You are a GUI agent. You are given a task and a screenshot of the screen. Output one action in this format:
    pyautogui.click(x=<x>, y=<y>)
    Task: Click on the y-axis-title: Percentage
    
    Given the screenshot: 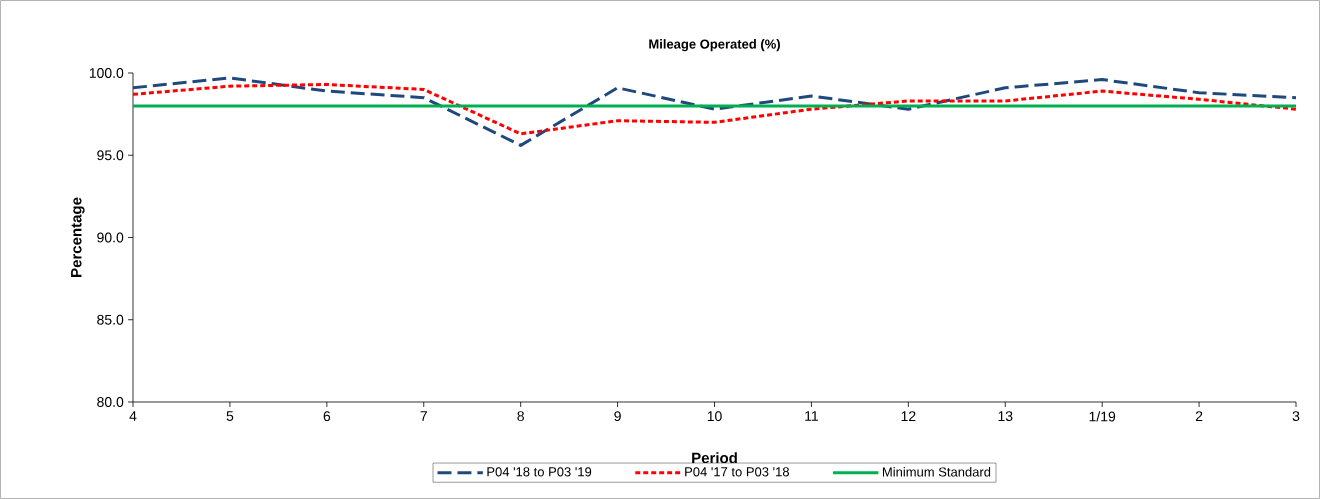 What is the action you would take?
    pyautogui.click(x=78, y=237)
    